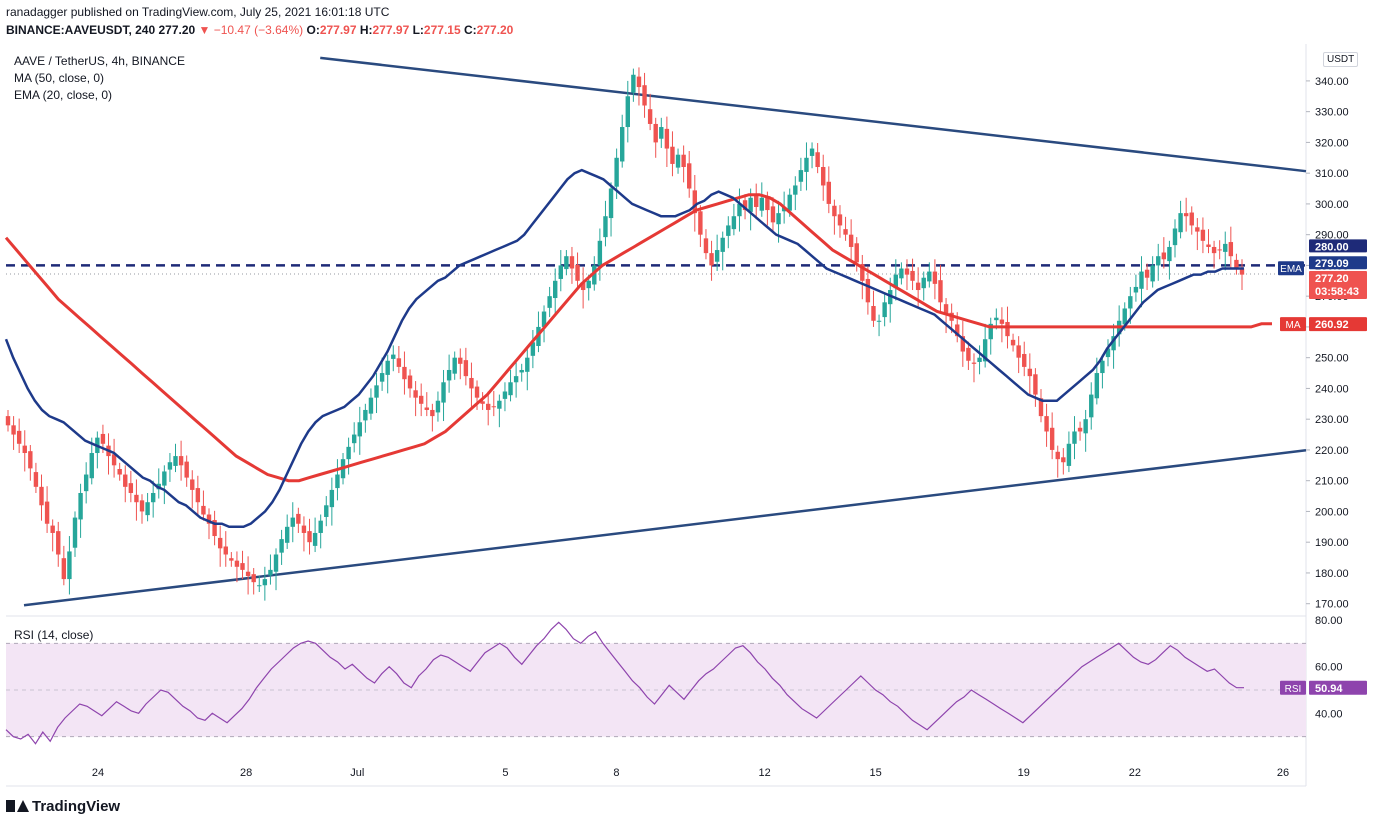  Describe the element at coordinates (1341, 59) in the screenshot. I see `currency-badge: USDT` at that location.